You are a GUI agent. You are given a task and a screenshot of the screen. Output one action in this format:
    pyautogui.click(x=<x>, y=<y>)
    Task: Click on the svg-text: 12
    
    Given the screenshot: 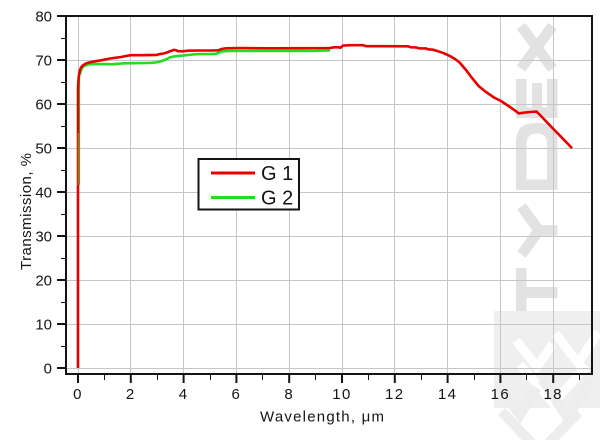 What is the action you would take?
    pyautogui.click(x=395, y=394)
    